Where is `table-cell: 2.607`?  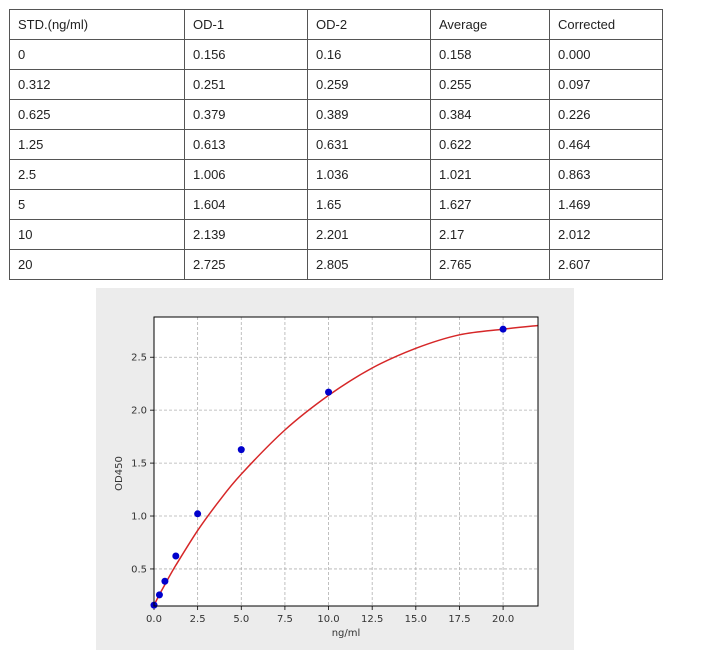 table-cell: 2.607 is located at coordinates (606, 264).